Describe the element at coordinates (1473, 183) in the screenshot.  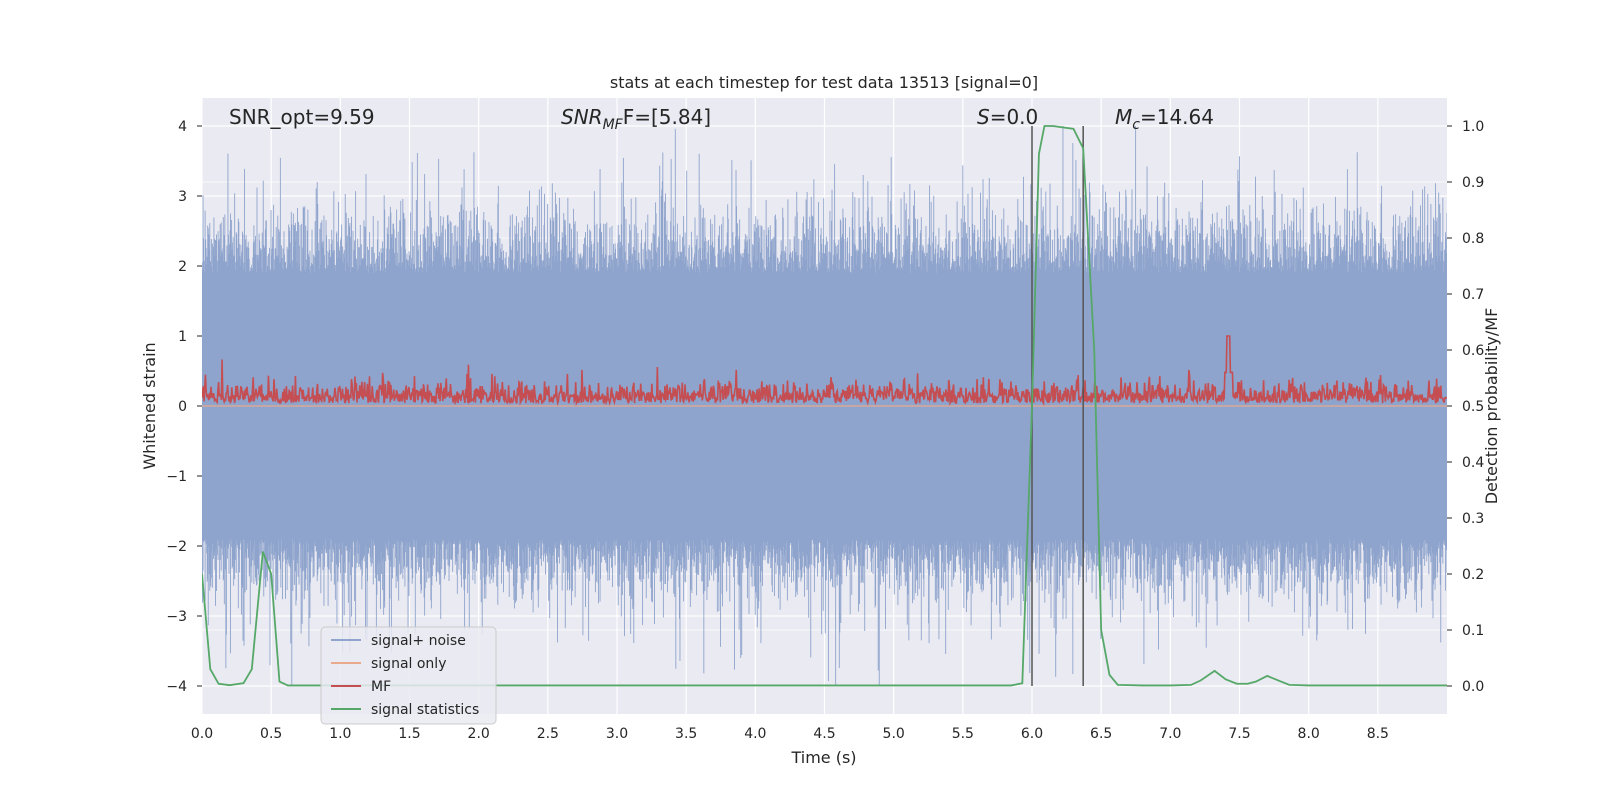
I see `y-tick-label-right-9: 0.9` at that location.